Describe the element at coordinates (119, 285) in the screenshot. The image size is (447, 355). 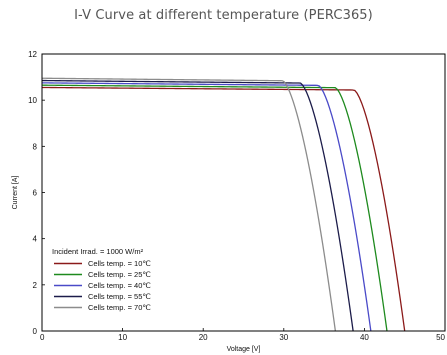
I see `legend-entry: Cells temp. = 40℃` at that location.